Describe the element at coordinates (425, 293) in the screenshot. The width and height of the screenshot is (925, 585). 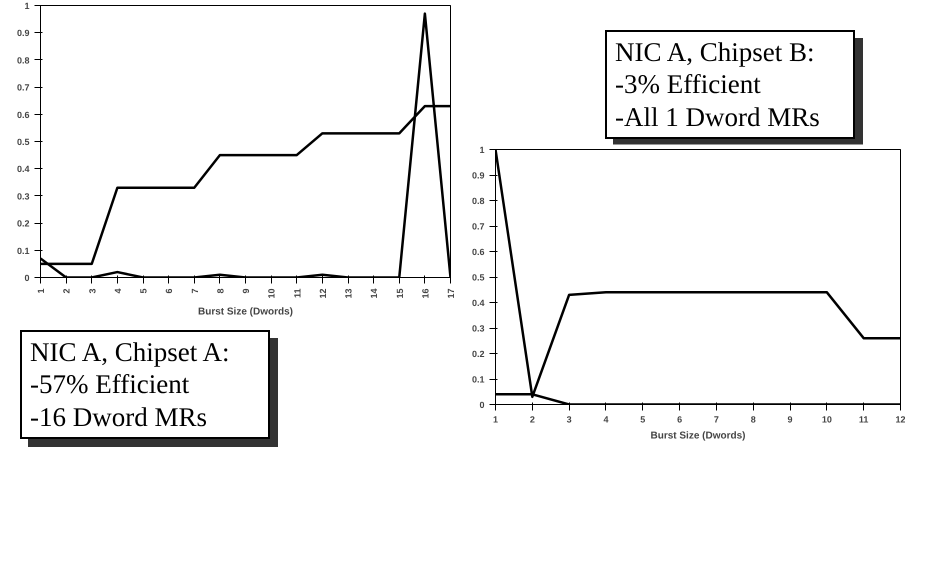
I see `x-tick-label: 16` at that location.